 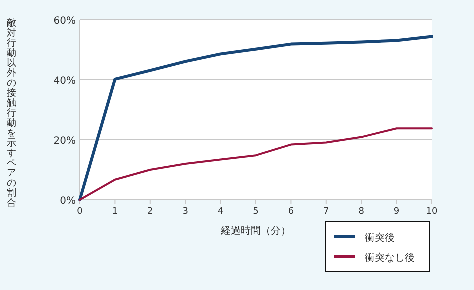 What do you see at coordinates (432, 212) in the screenshot?
I see `x-tick-label: 10` at bounding box center [432, 212].